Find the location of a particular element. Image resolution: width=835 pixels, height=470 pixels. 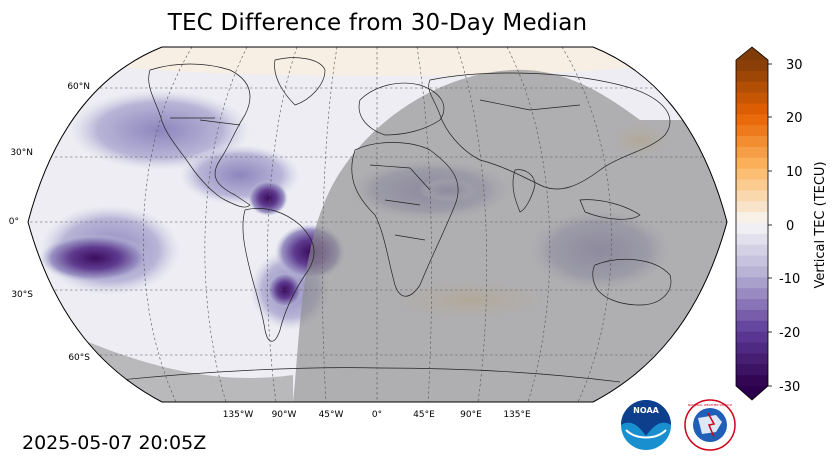

tec-positive-region is located at coordinates (380, 61).